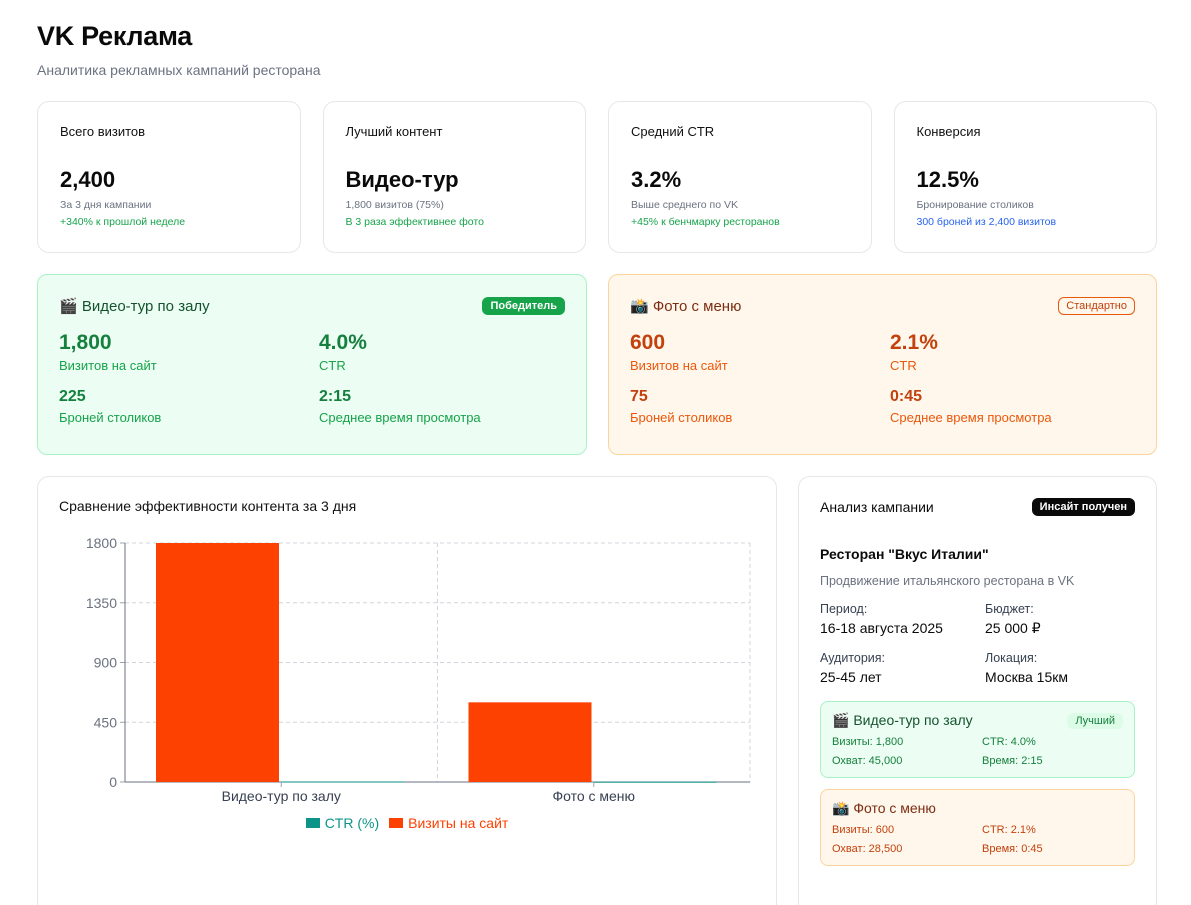 This screenshot has height=905, width=1191. I want to click on video-tour-title-text: Видео-тур по залу, so click(145, 306).